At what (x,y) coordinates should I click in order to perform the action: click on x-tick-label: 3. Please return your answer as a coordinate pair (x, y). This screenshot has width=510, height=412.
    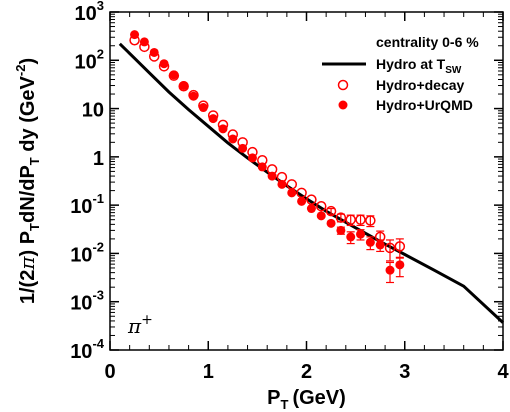
    Looking at the image, I should click on (404, 372).